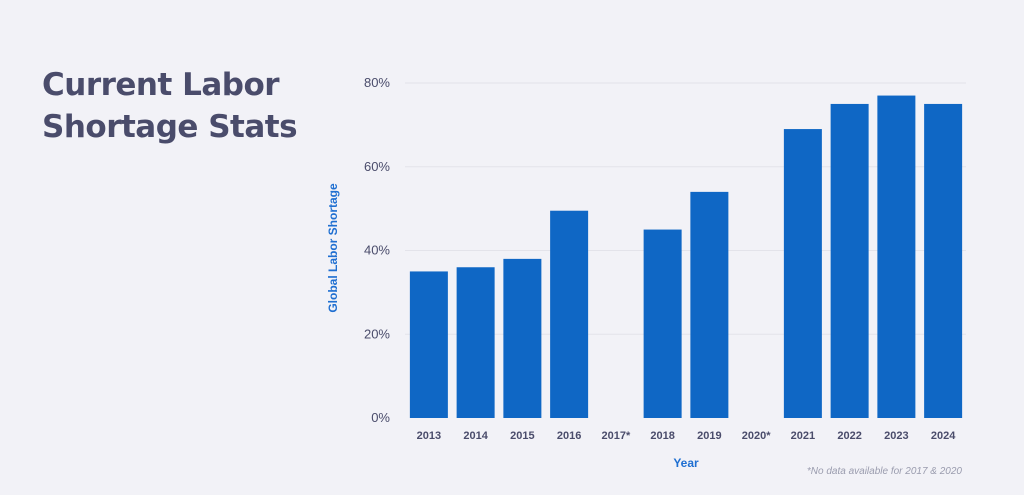  I want to click on bar-2022, so click(849, 260).